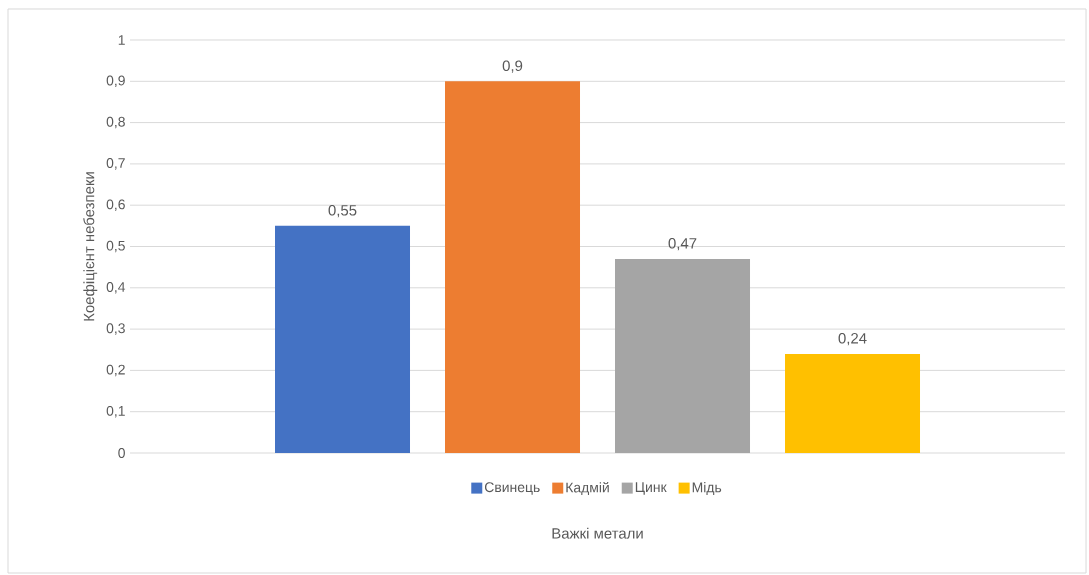  I want to click on legend-label: Кадмій, so click(587, 488).